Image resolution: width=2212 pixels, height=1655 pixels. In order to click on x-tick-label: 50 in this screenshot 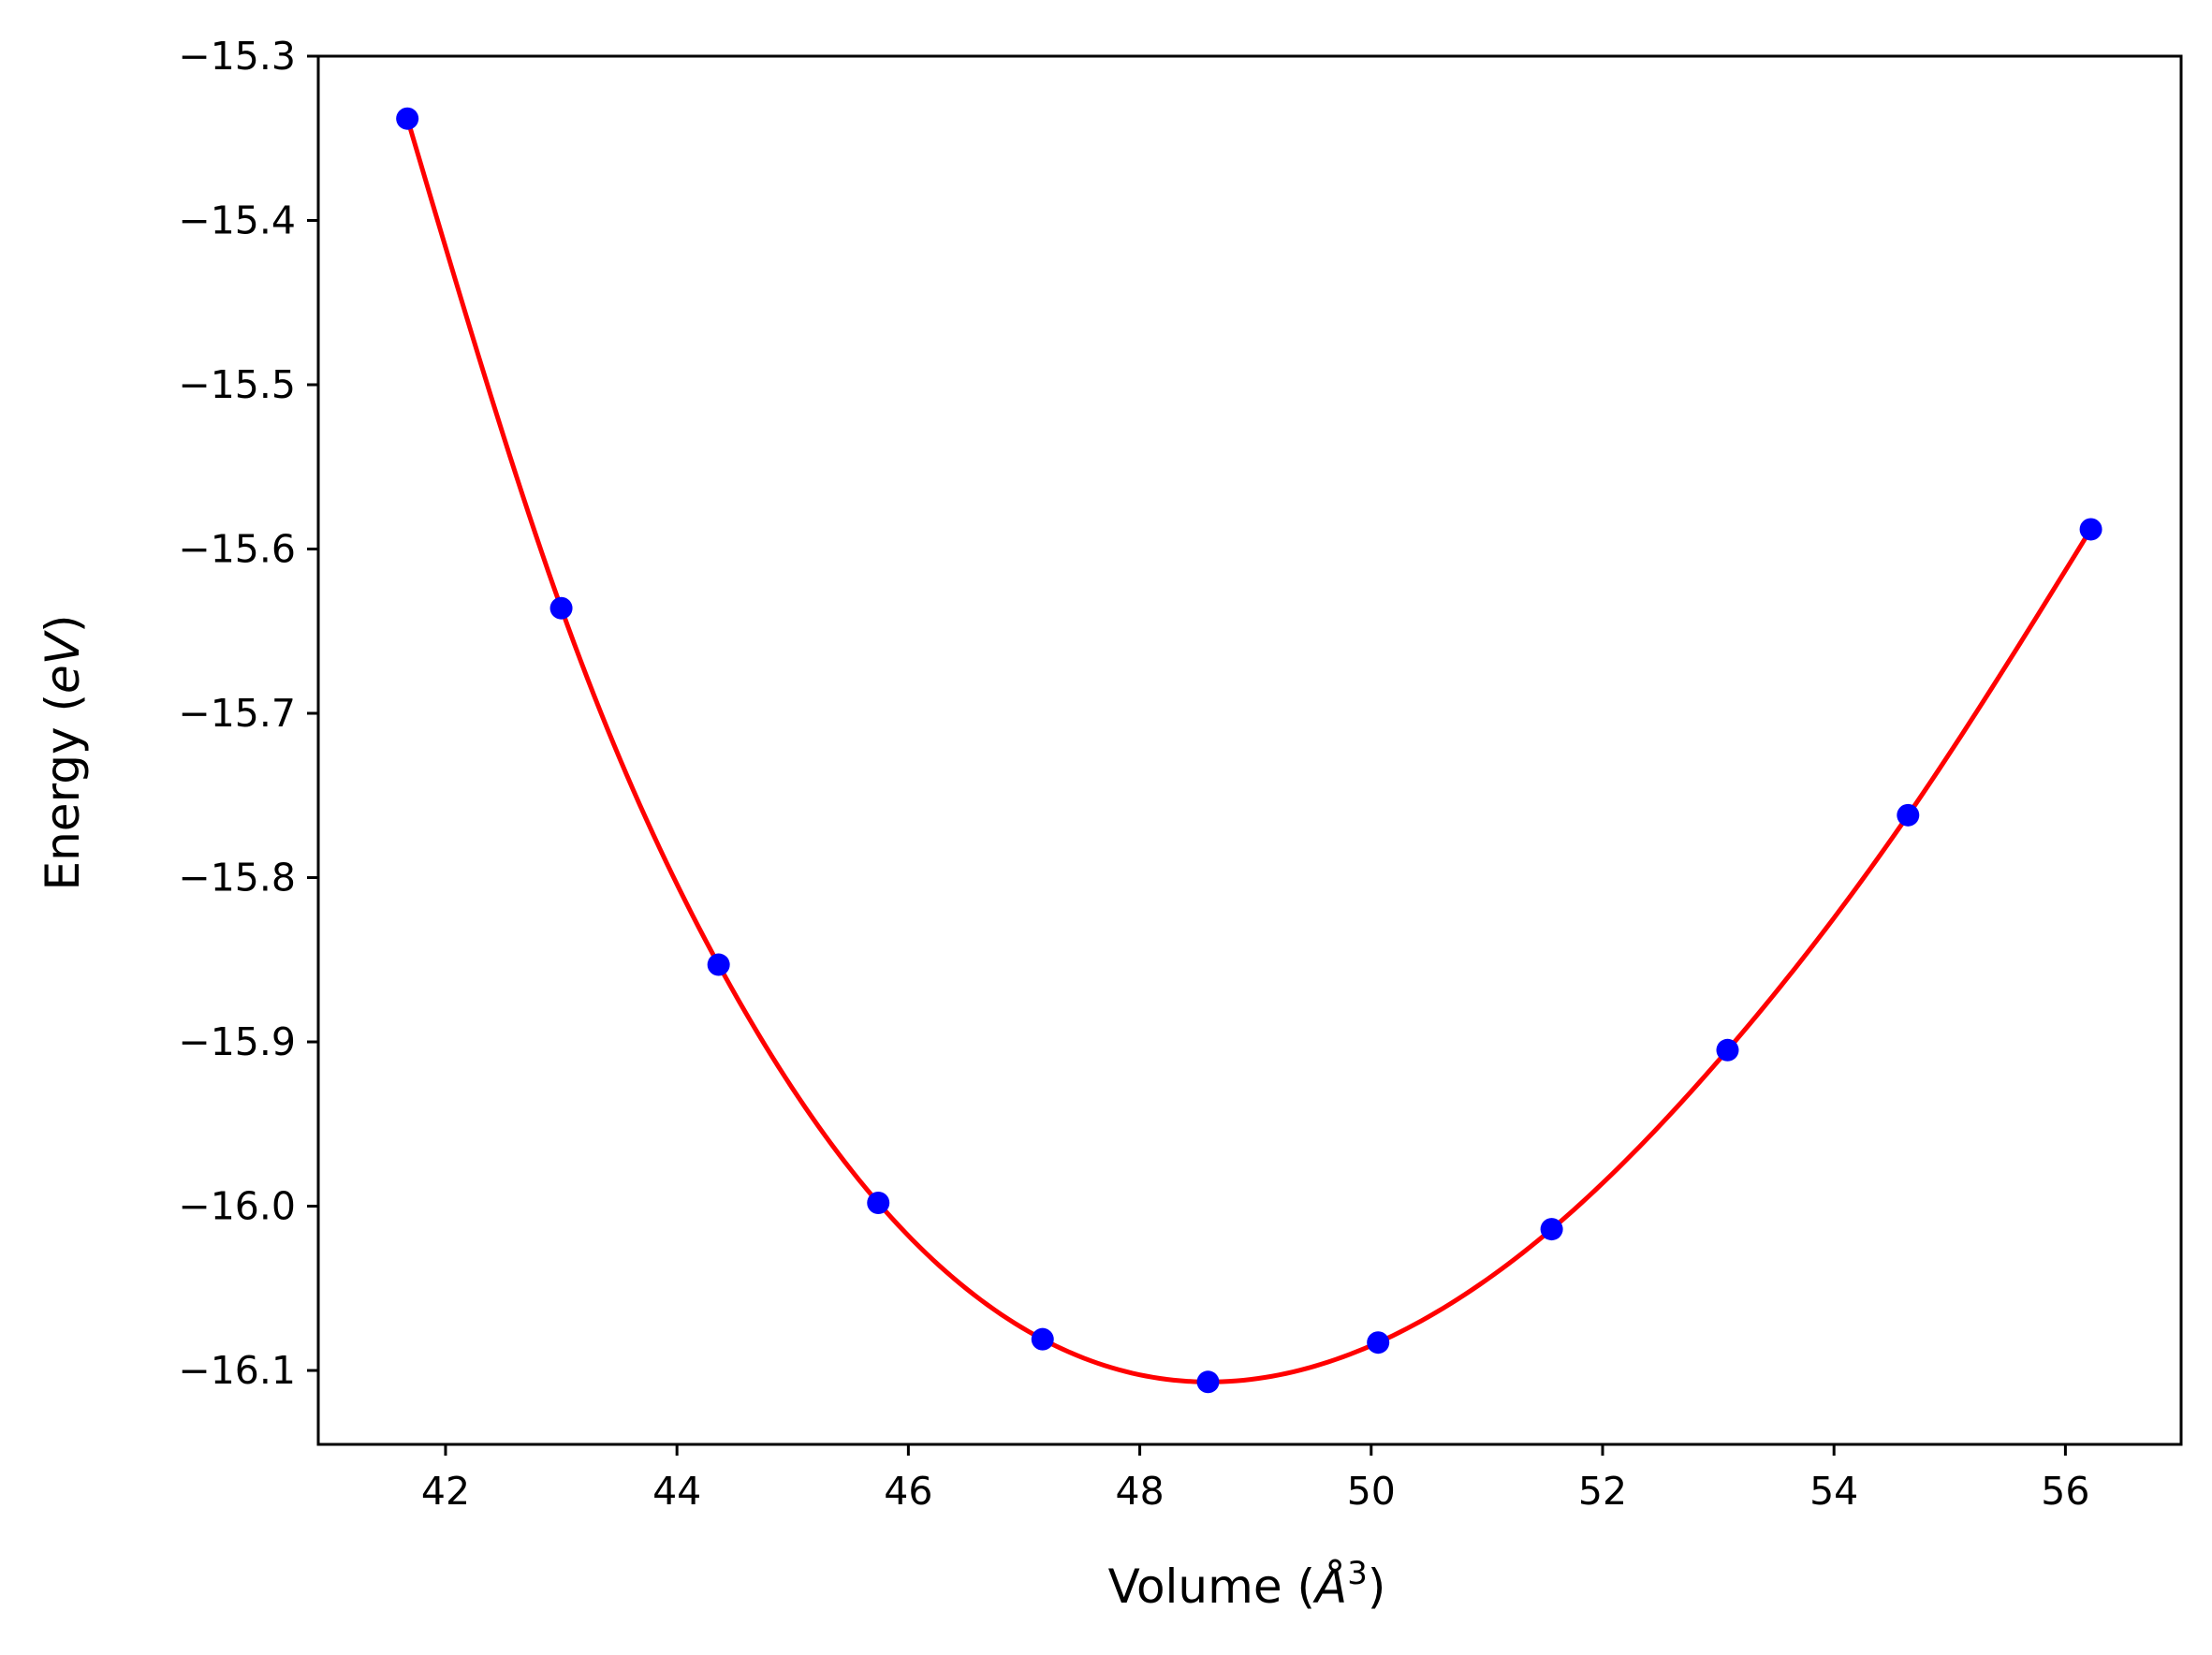, I will do `click(1371, 1491)`.